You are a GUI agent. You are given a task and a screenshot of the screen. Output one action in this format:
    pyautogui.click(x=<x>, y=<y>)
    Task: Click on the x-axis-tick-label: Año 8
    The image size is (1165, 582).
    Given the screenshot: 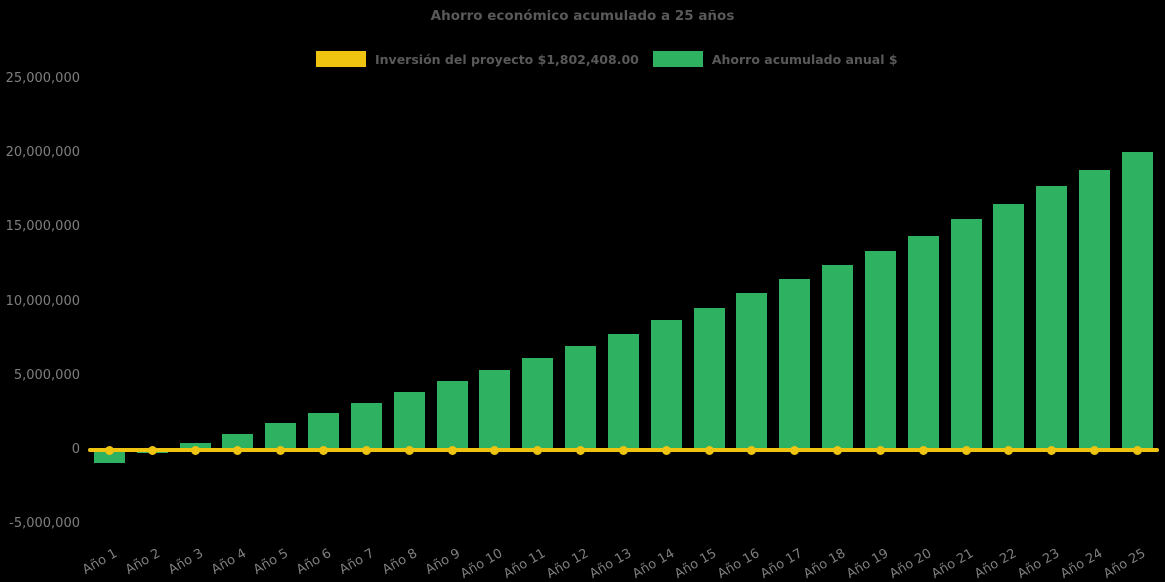 What is the action you would take?
    pyautogui.click(x=399, y=562)
    